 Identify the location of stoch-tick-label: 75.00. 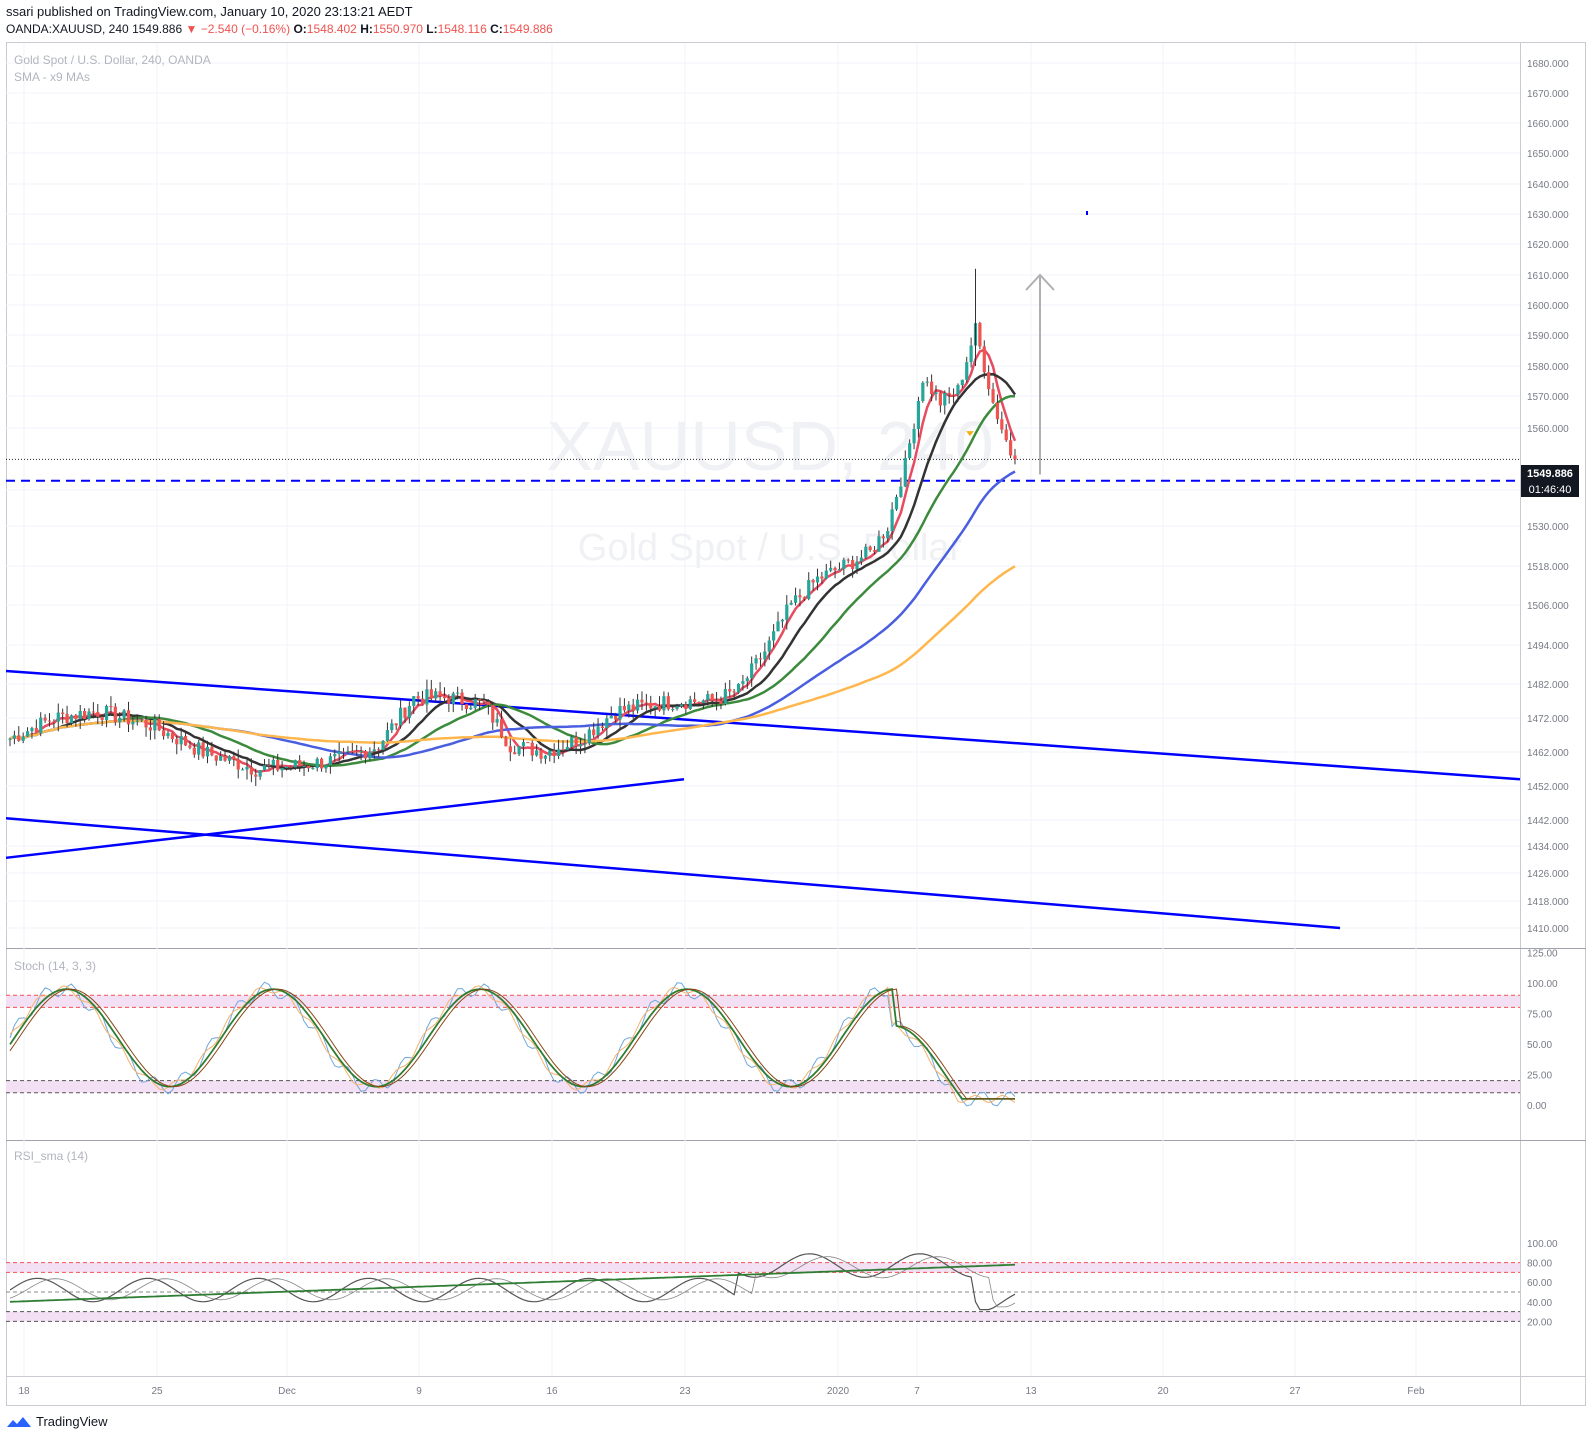
(1539, 1015).